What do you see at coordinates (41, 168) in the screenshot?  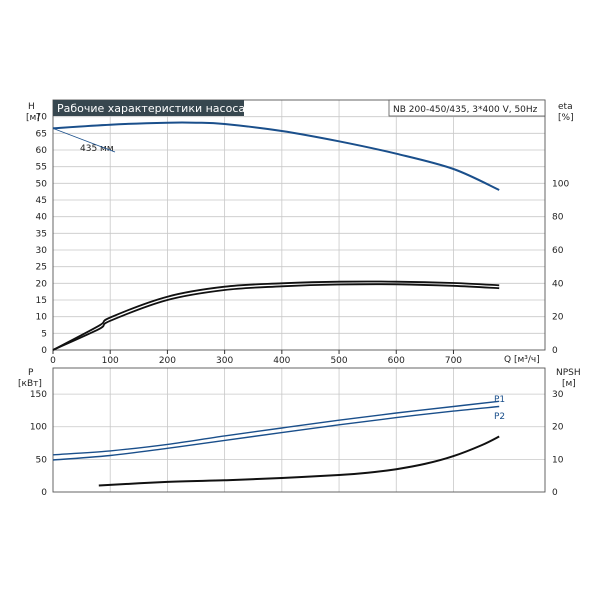 I see `y-left-tick-label: 55` at bounding box center [41, 168].